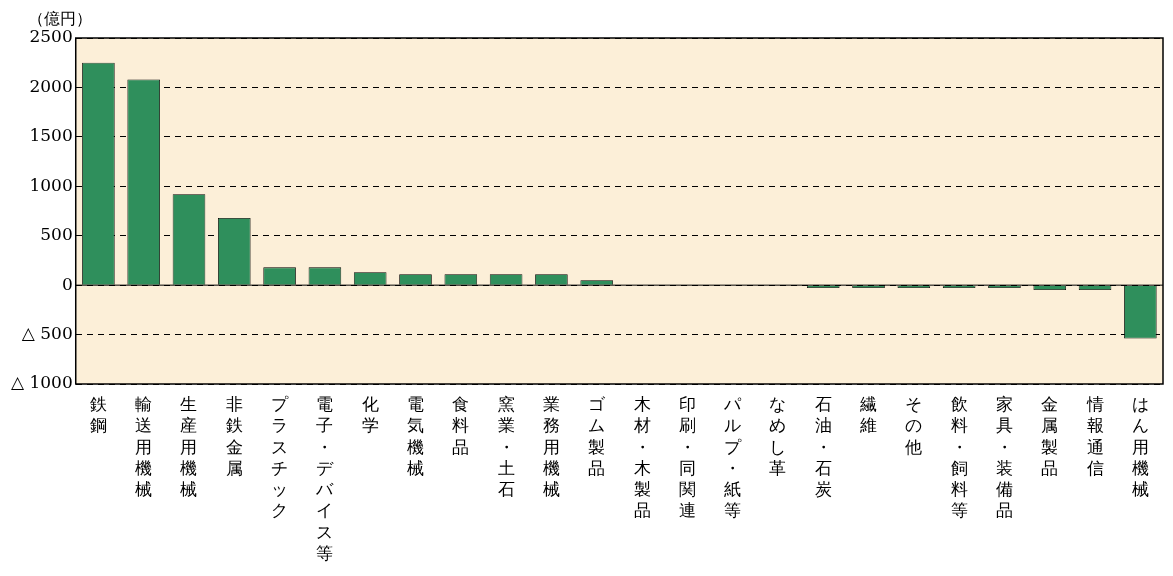 The image size is (1173, 576). I want to click on x-tick-label: 印刷・同関連, so click(687, 457).